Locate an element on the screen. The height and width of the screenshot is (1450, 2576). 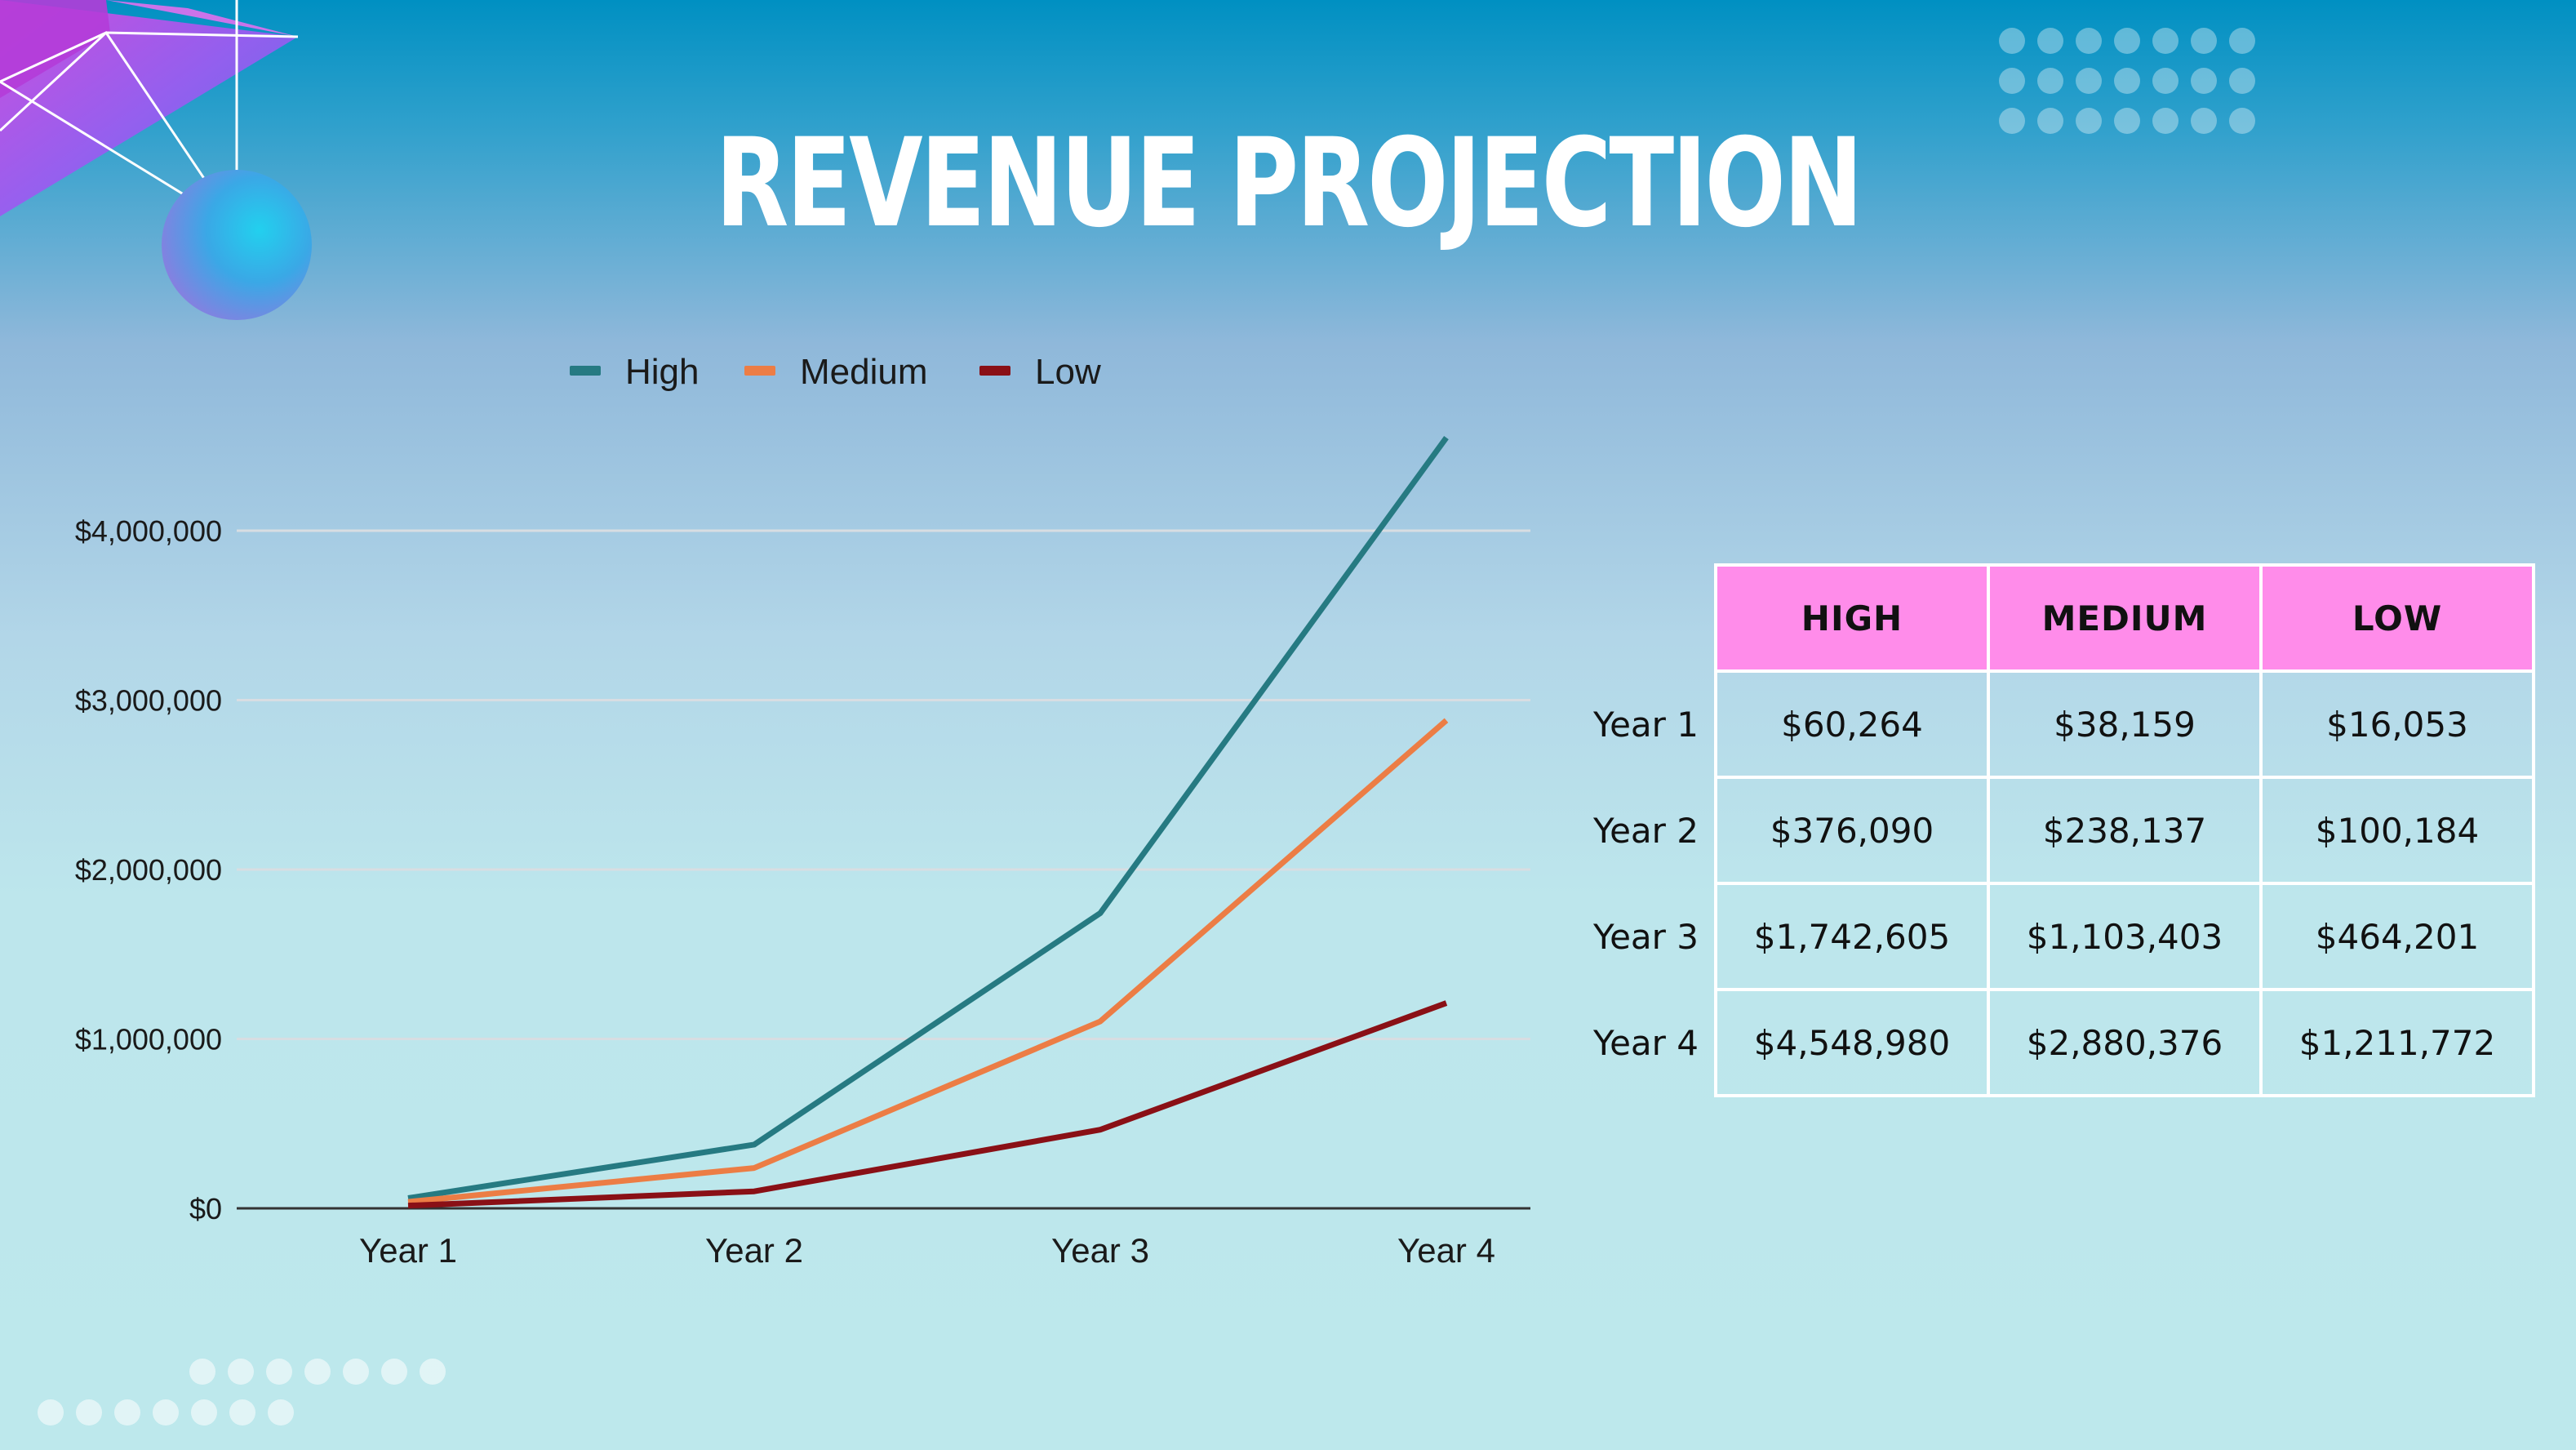
triangle-ornament is located at coordinates (149, 116).